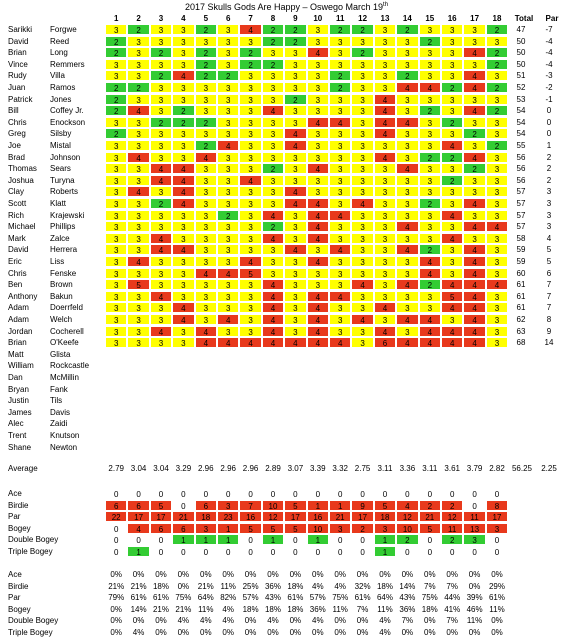 The image size is (573, 640). What do you see at coordinates (430, 18) in the screenshot?
I see `header: 15` at bounding box center [430, 18].